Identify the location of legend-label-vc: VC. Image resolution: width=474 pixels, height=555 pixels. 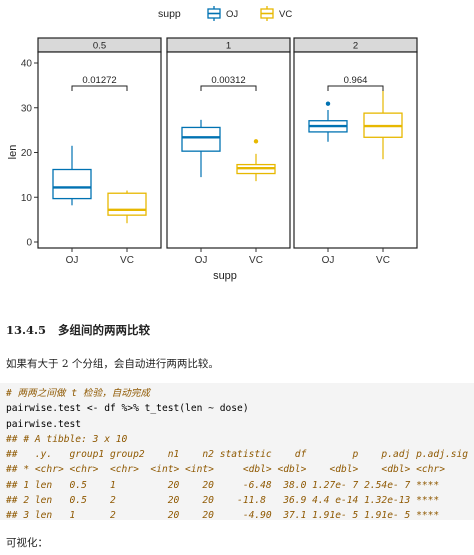
(285, 14).